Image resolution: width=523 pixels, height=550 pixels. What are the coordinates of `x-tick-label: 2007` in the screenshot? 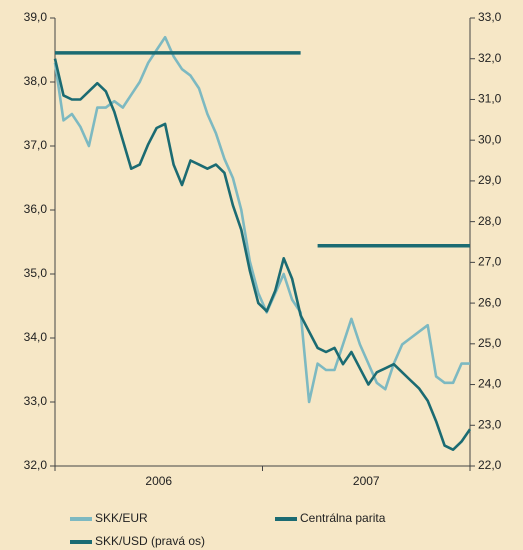 It's located at (366, 481).